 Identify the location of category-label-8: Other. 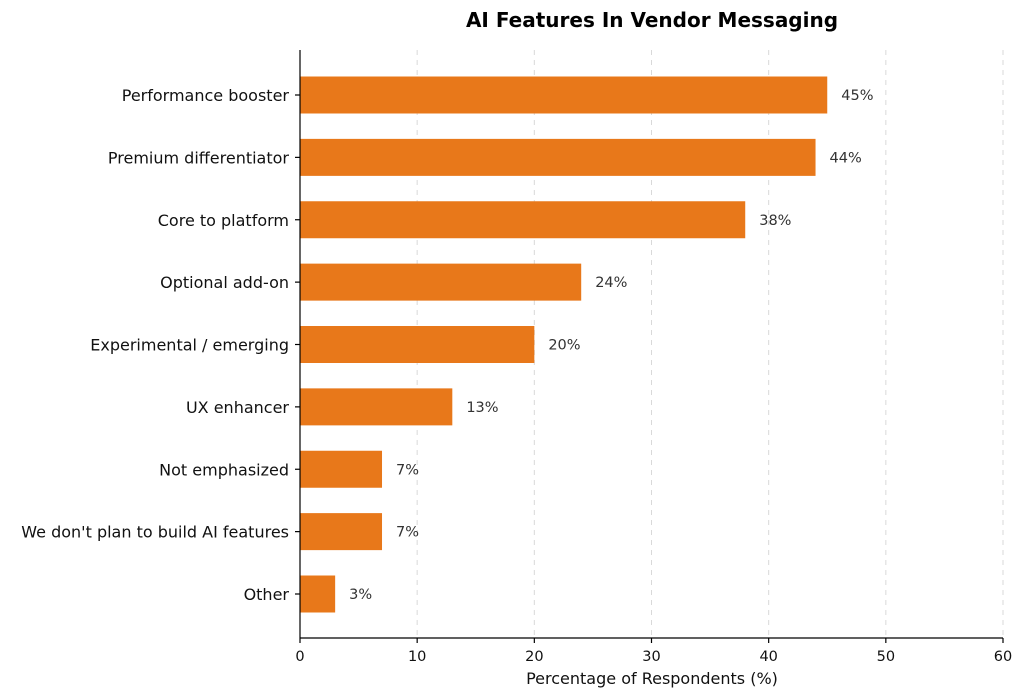
(267, 594).